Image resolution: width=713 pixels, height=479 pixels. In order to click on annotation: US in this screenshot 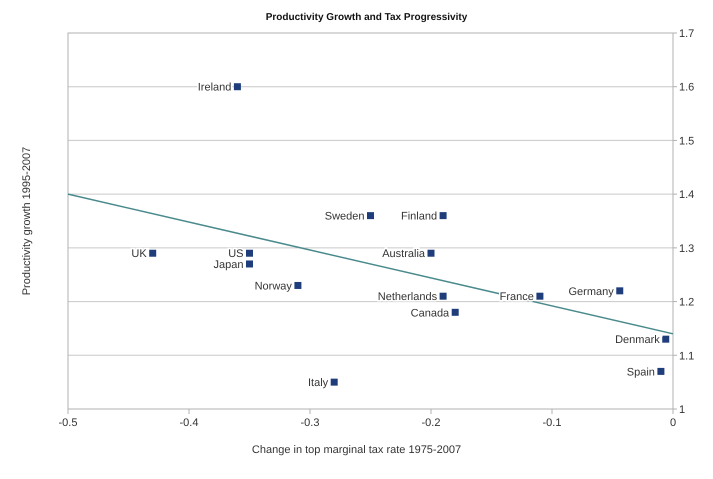, I will do `click(236, 254)`.